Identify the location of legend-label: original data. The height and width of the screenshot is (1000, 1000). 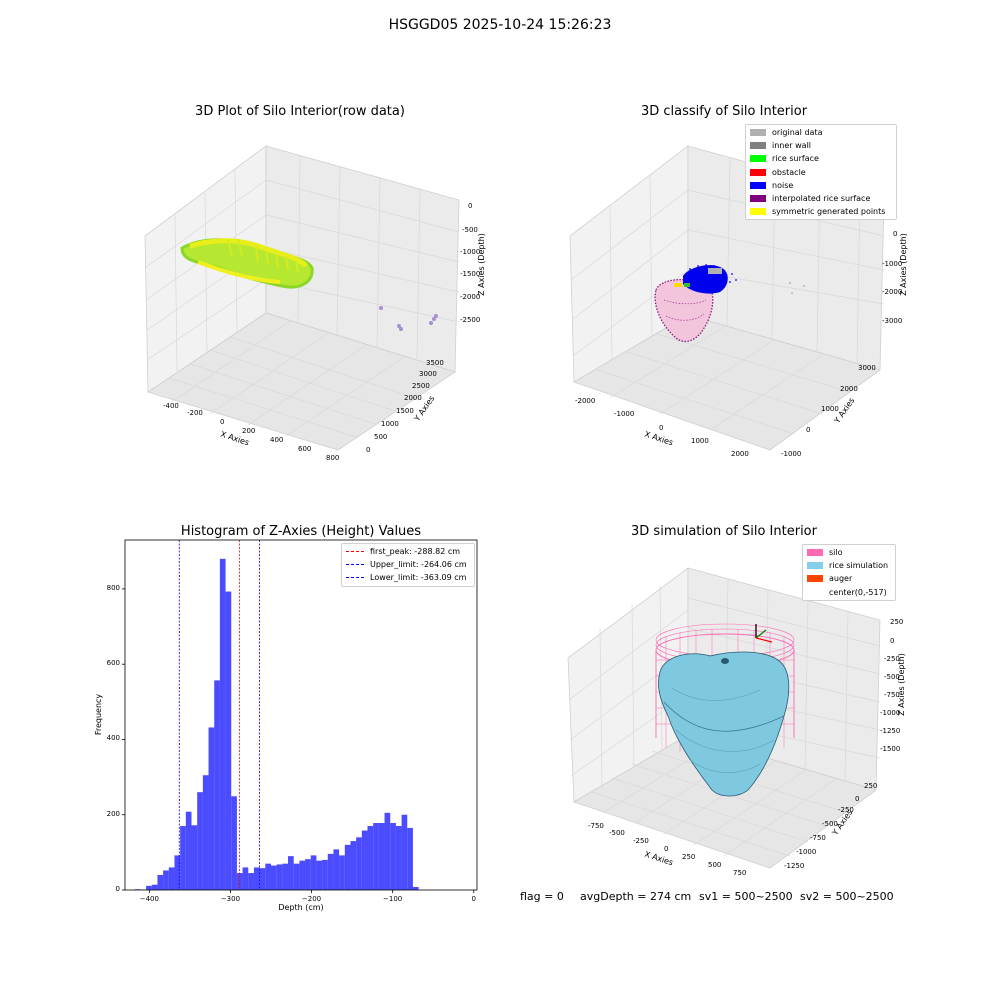
(797, 133).